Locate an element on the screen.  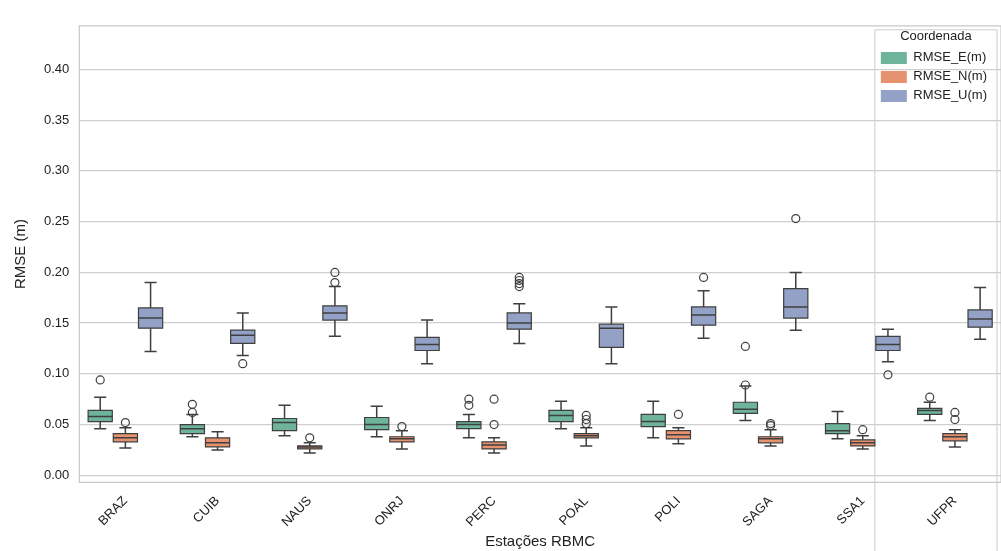
legend-label: RMSE_E(m) is located at coordinates (950, 57).